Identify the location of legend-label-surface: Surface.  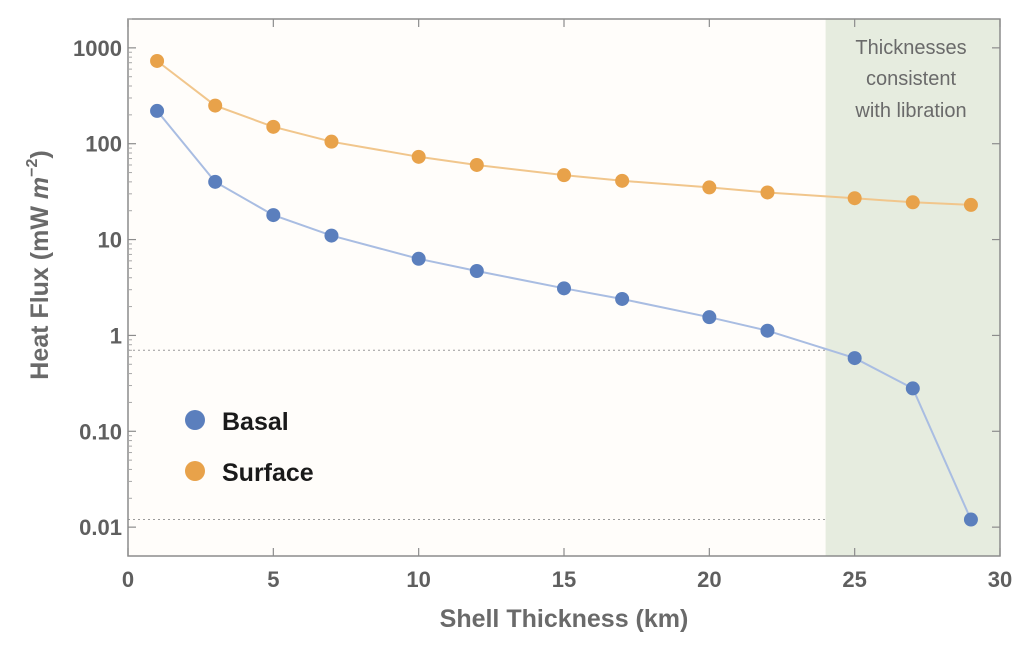
(268, 473).